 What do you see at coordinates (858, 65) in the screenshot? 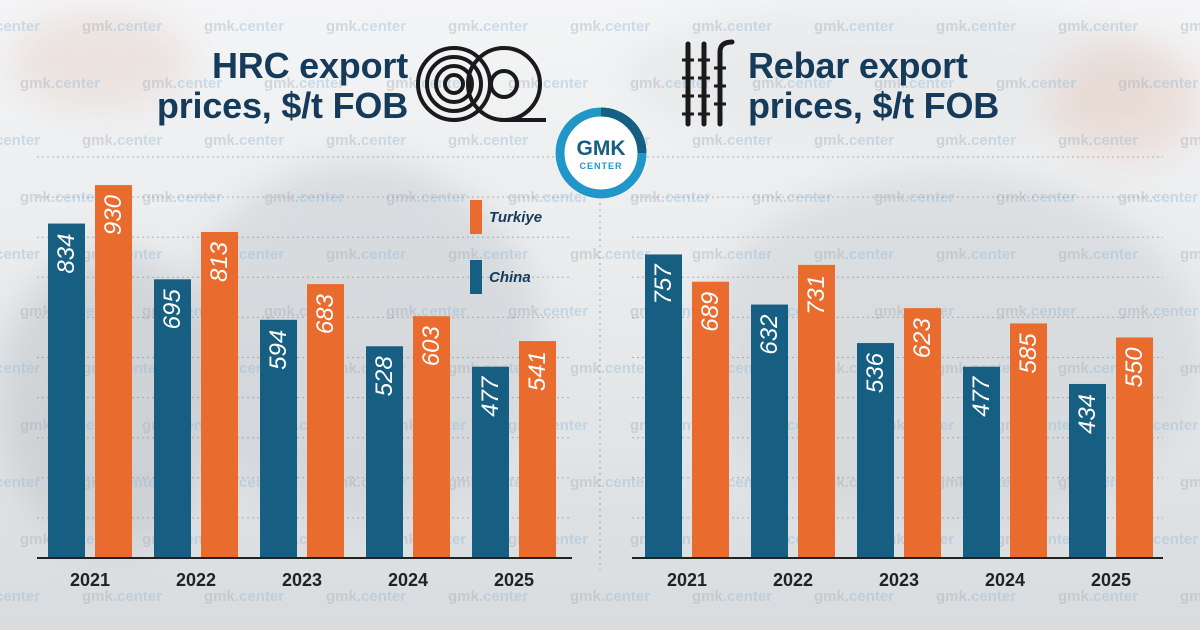
I see `rebar-title-line1: Rebar export` at bounding box center [858, 65].